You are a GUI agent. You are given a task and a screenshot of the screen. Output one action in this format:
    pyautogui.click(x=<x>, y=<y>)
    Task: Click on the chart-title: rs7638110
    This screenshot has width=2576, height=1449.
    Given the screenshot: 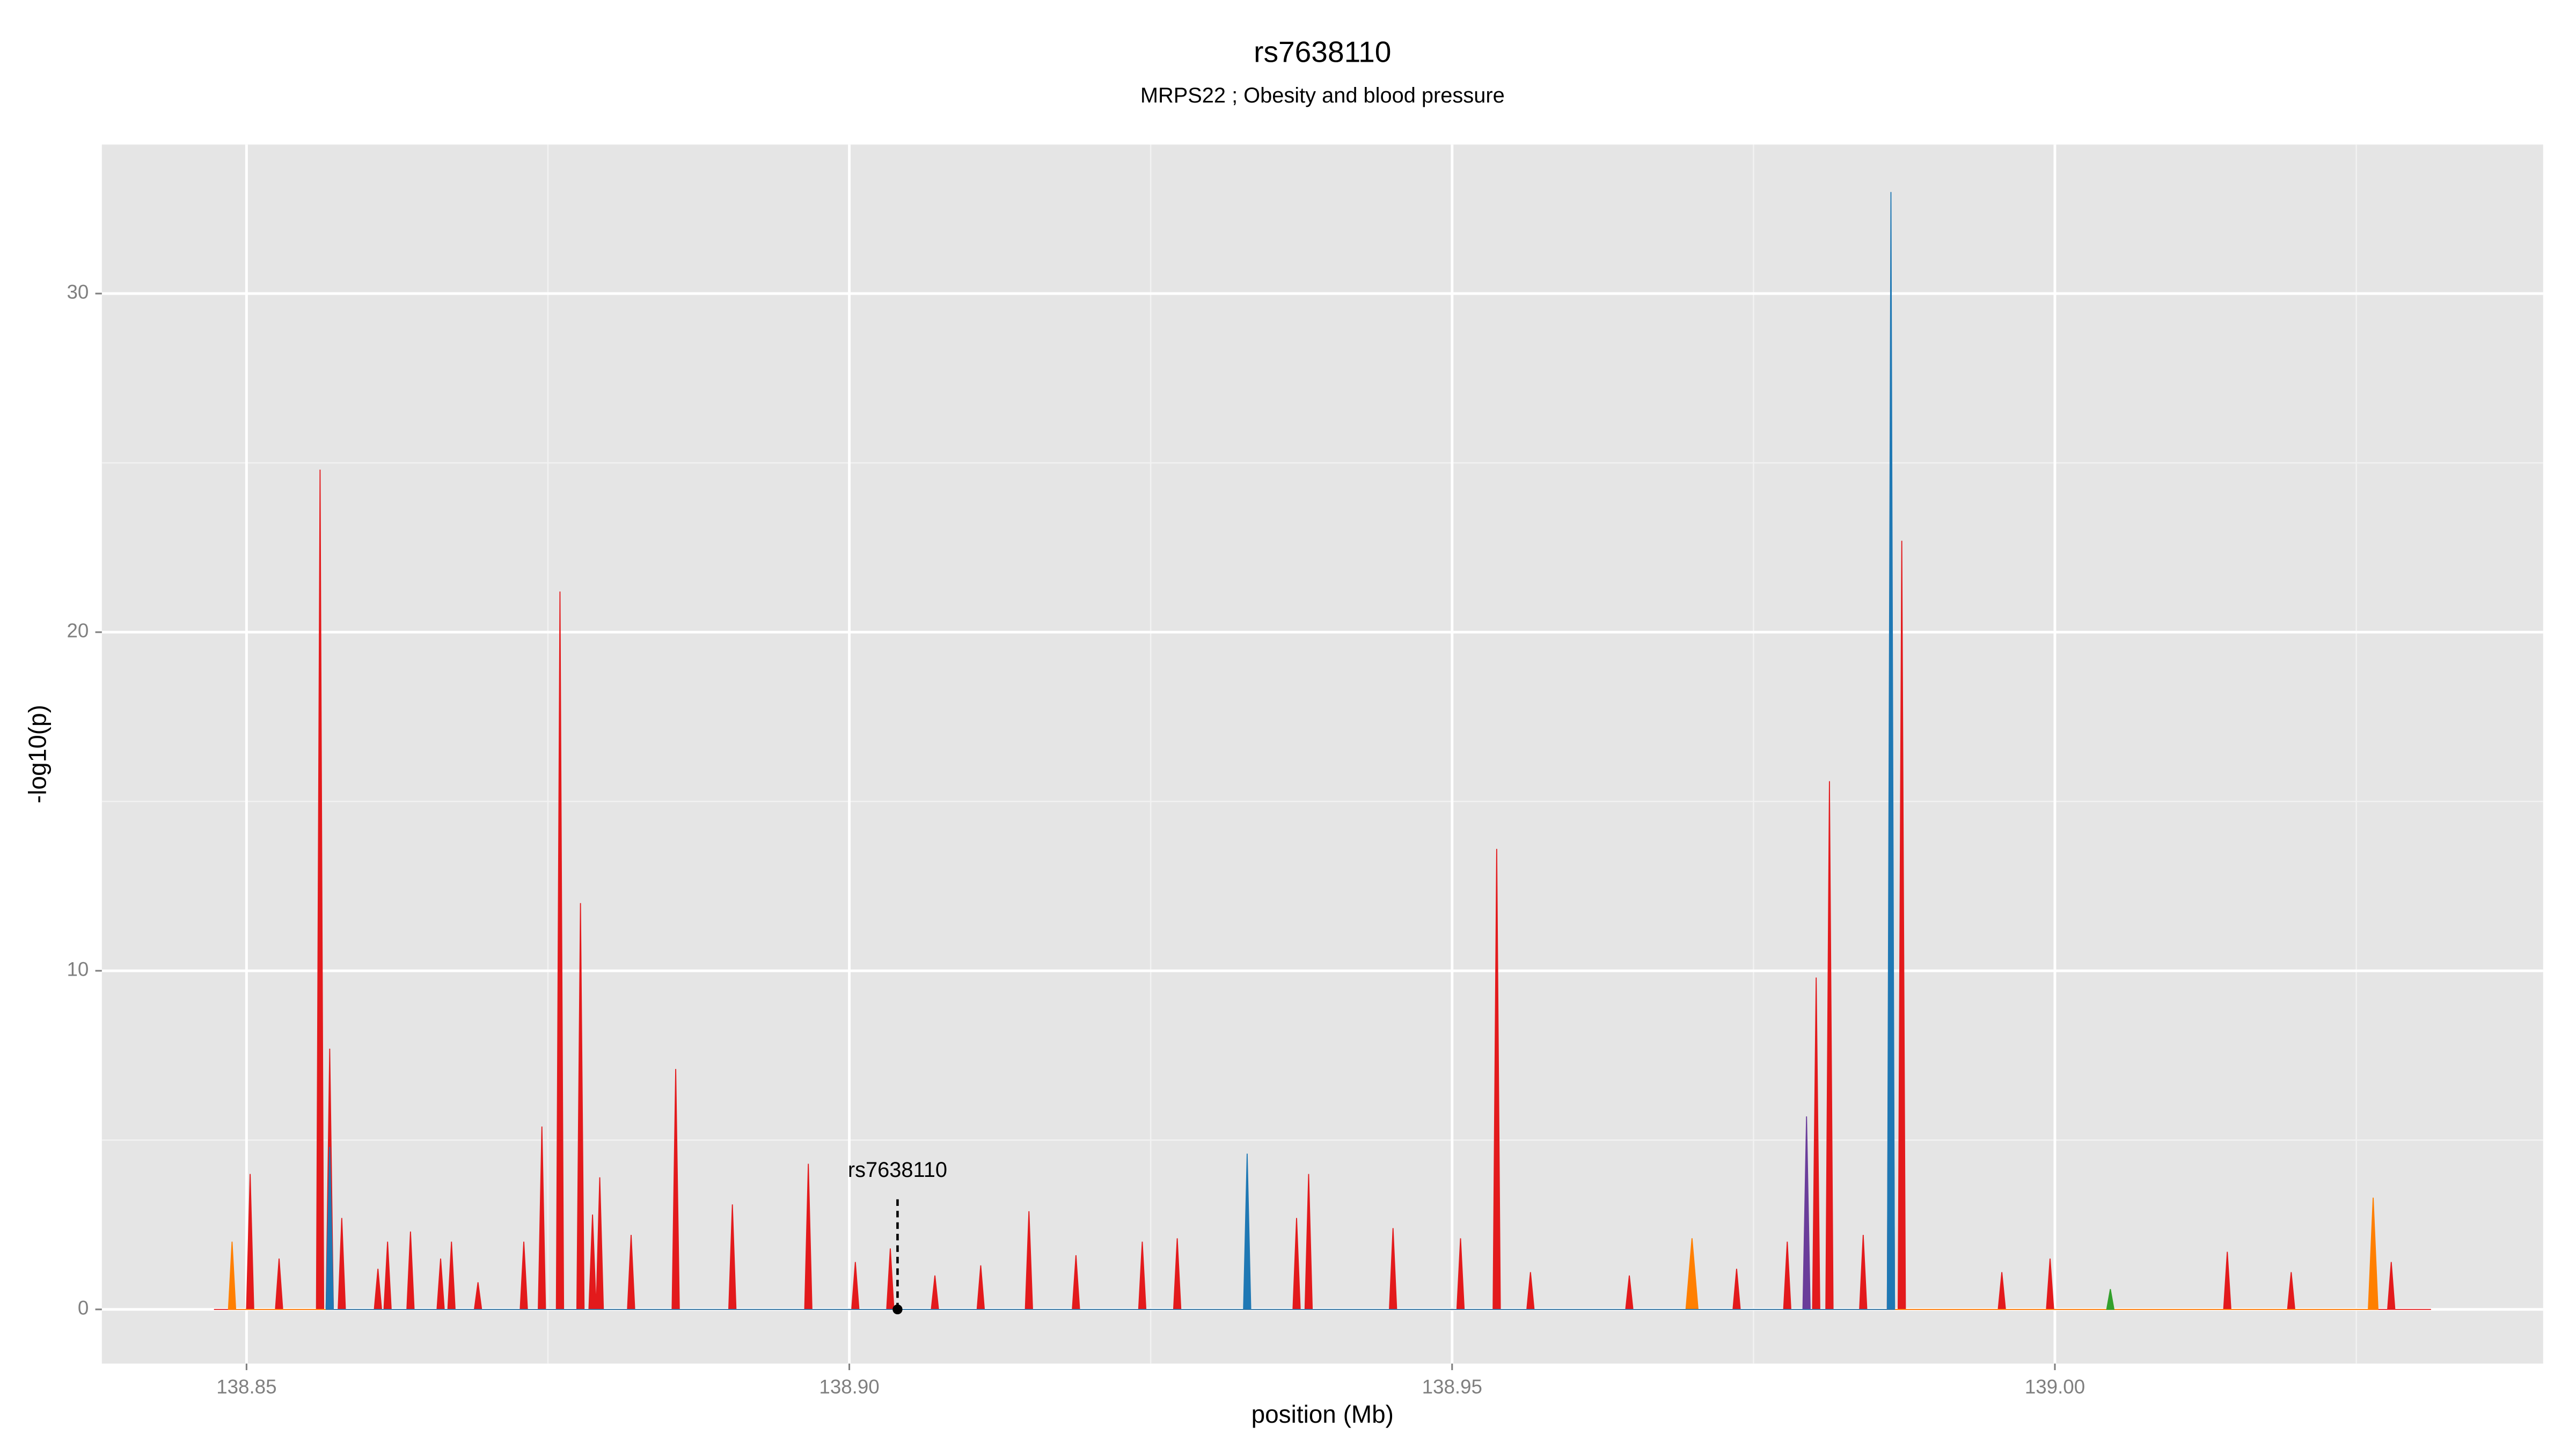 What is the action you would take?
    pyautogui.click(x=1322, y=52)
    